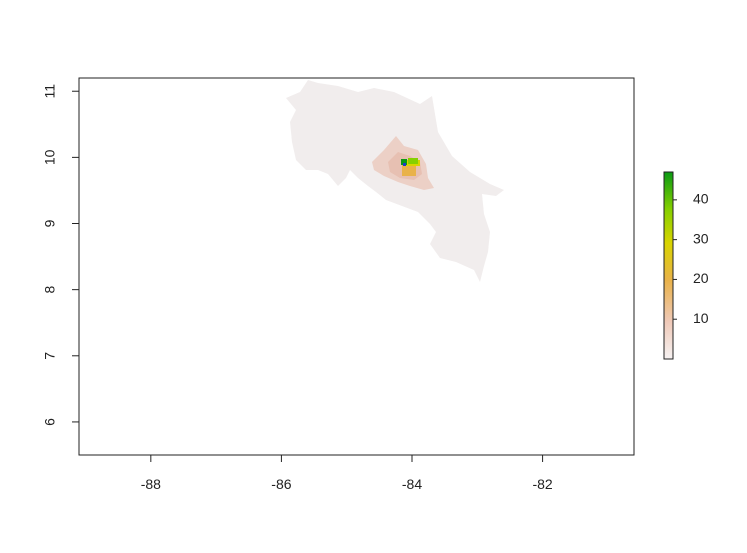 The height and width of the screenshot is (553, 747). What do you see at coordinates (50, 157) in the screenshot?
I see `y-tick-label: 10` at bounding box center [50, 157].